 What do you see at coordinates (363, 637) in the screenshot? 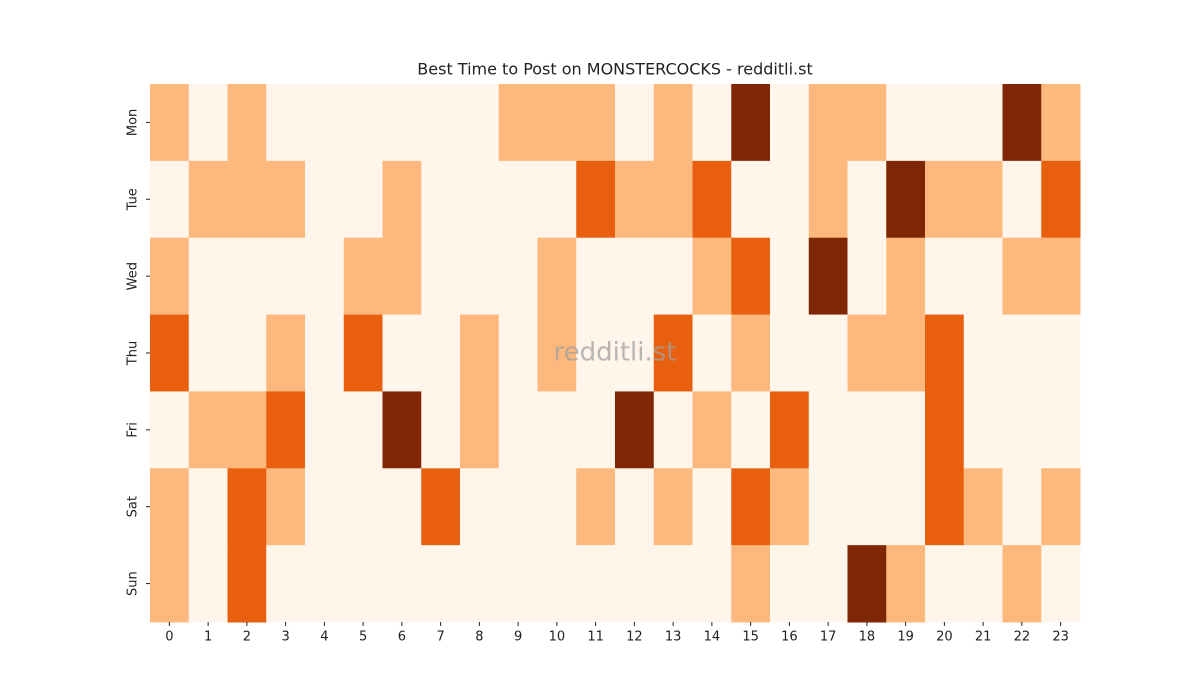
I see `x-tick-label: 5` at bounding box center [363, 637].